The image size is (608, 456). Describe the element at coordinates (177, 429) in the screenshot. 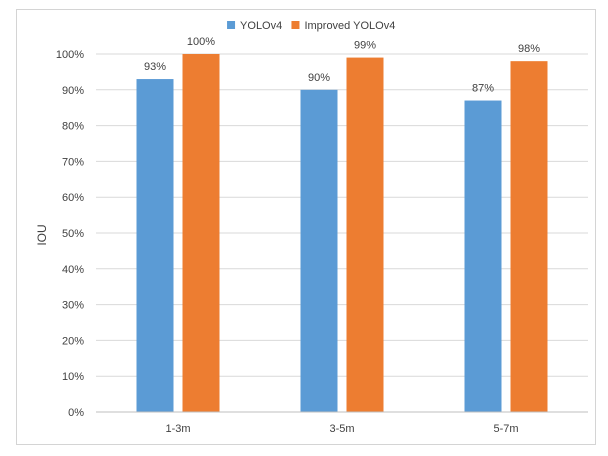

I see `x-tick-label: 1-3m` at that location.